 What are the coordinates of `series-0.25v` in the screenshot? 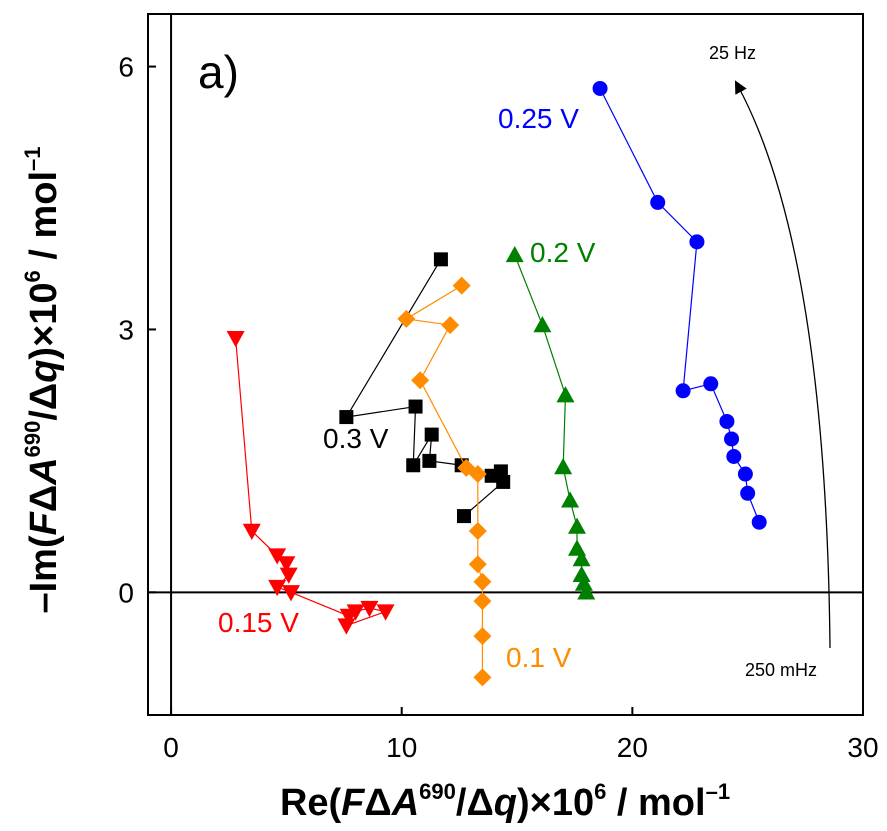 It's located at (679, 305).